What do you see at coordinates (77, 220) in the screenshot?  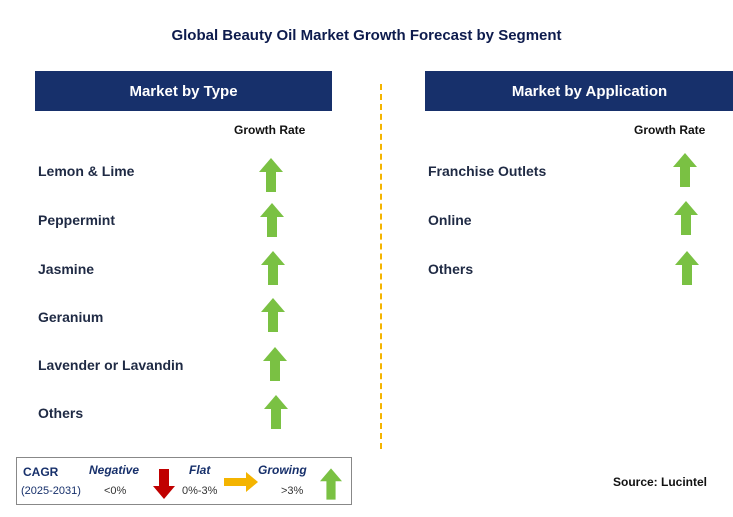 I see `type-item-peppermint: Peppermint` at bounding box center [77, 220].